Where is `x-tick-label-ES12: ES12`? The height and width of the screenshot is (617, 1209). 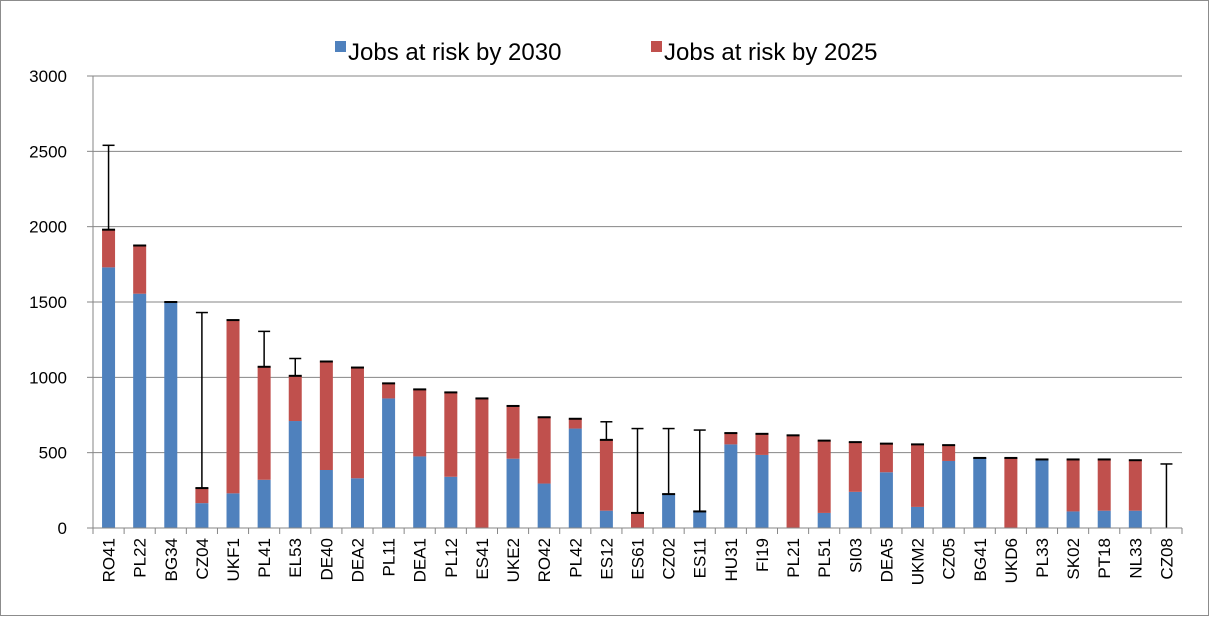
x-tick-label-ES12: ES12 is located at coordinates (606, 559).